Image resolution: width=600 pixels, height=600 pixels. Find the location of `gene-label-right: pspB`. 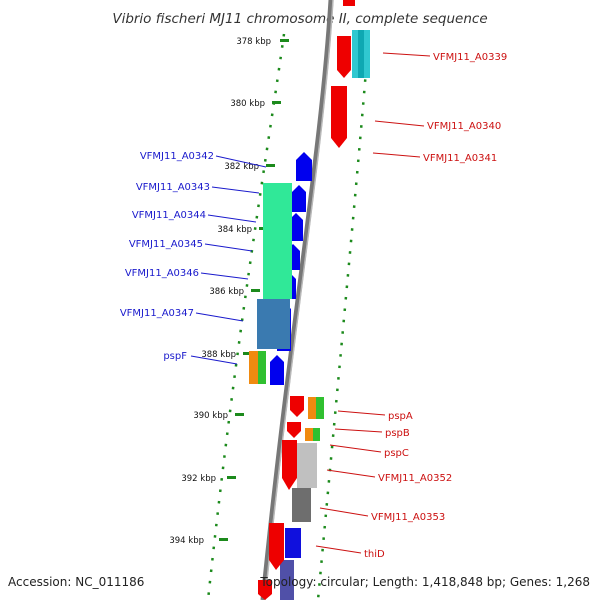

gene-label-right: pspB is located at coordinates (397, 433).